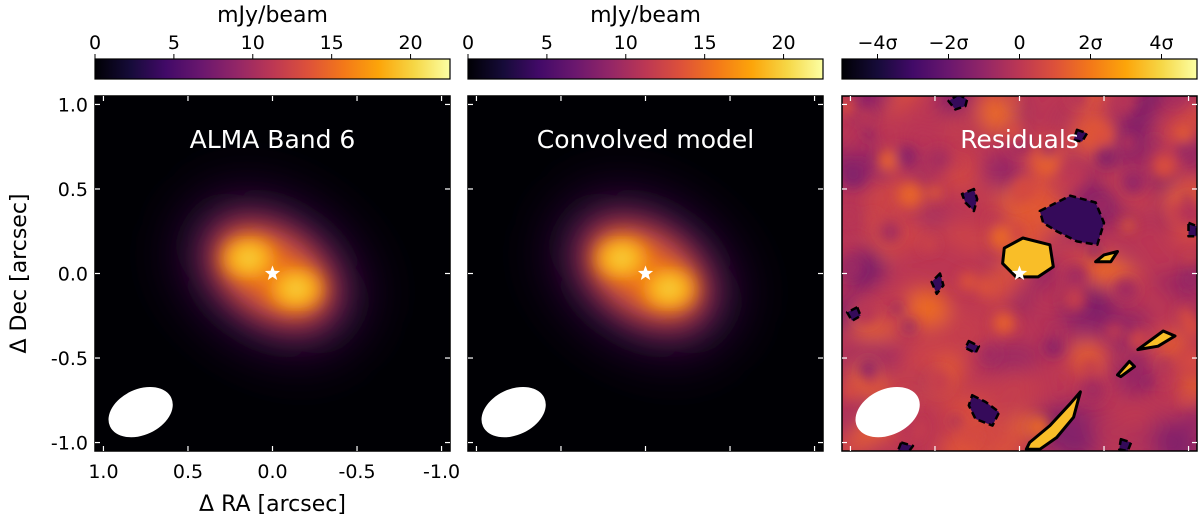 This screenshot has height=517, width=1200. I want to click on colorbar-tick-label: 10, so click(253, 43).